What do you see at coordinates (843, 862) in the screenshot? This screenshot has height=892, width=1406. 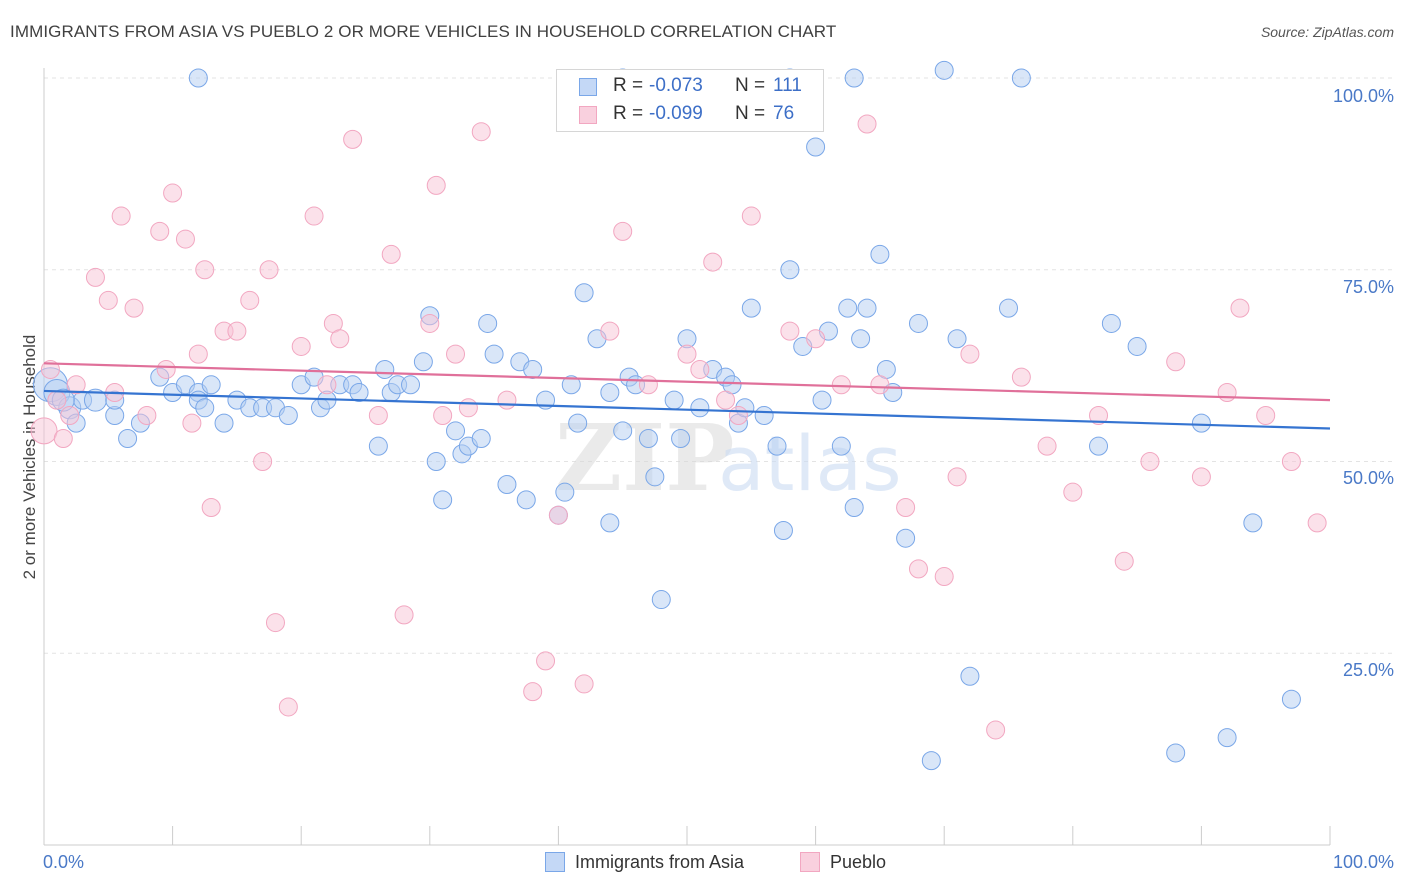 I see `legend-item-pueblo: Pueblo` at bounding box center [843, 862].